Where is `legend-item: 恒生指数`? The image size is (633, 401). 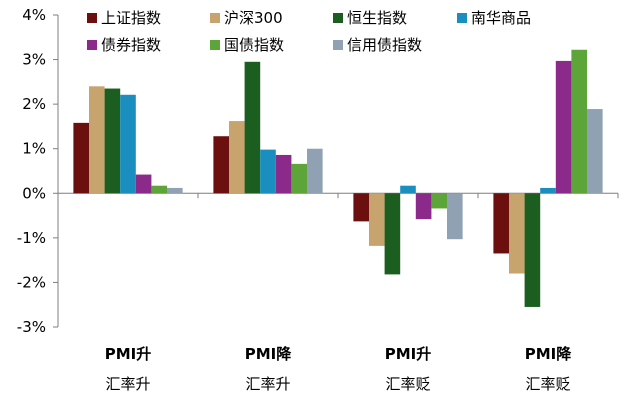 legend-item: 恒生指数 is located at coordinates (370, 18).